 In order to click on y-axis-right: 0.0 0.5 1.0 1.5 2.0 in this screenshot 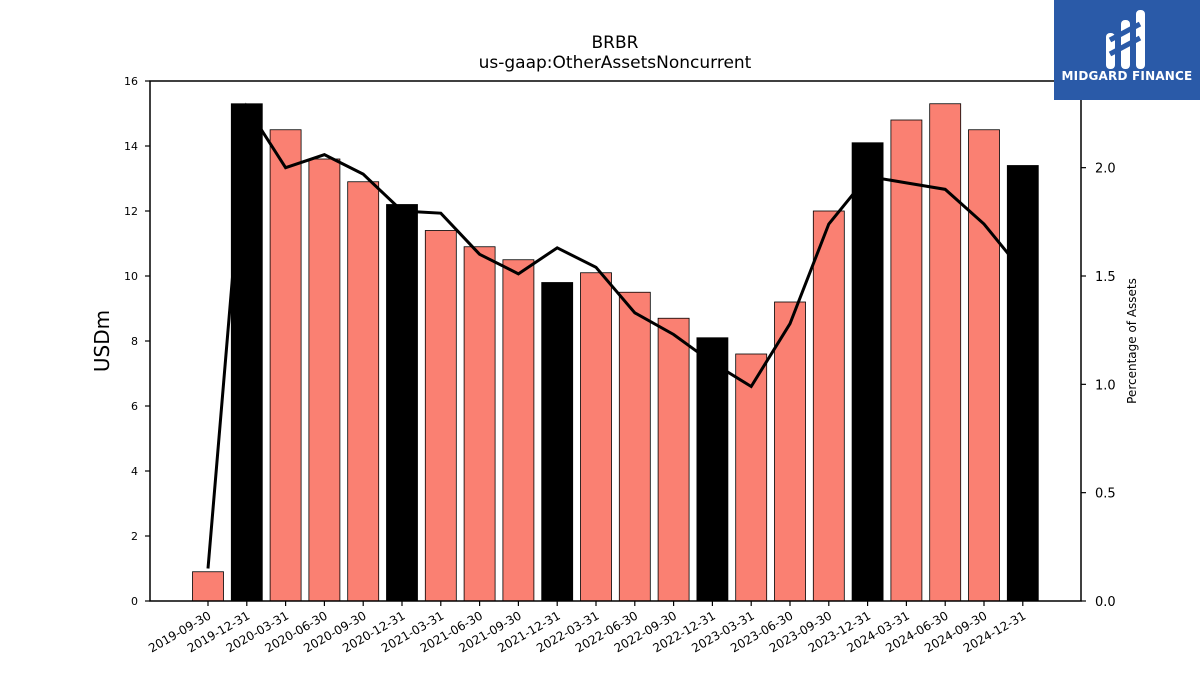, I will do `click(1098, 386)`.